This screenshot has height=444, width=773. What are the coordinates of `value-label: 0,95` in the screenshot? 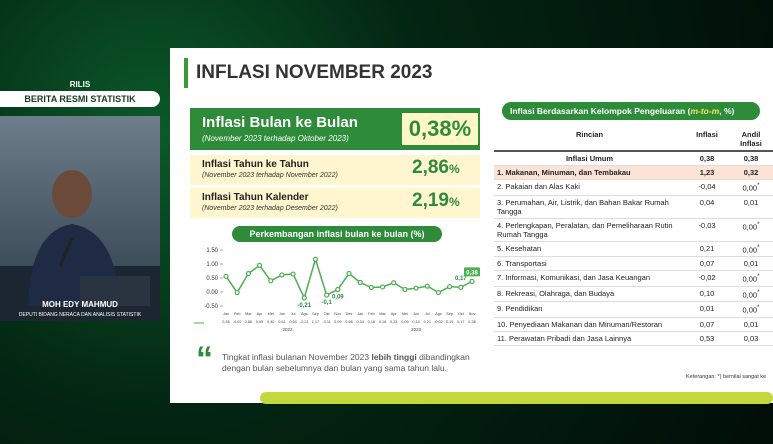 It's located at (259, 322).